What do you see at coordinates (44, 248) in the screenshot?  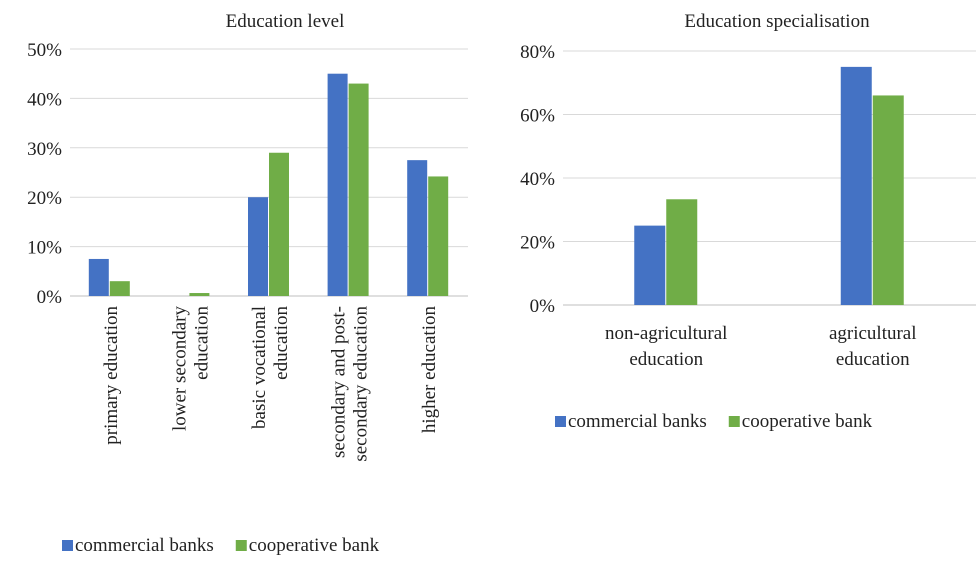 I see `y-tick-label: 10%` at bounding box center [44, 248].